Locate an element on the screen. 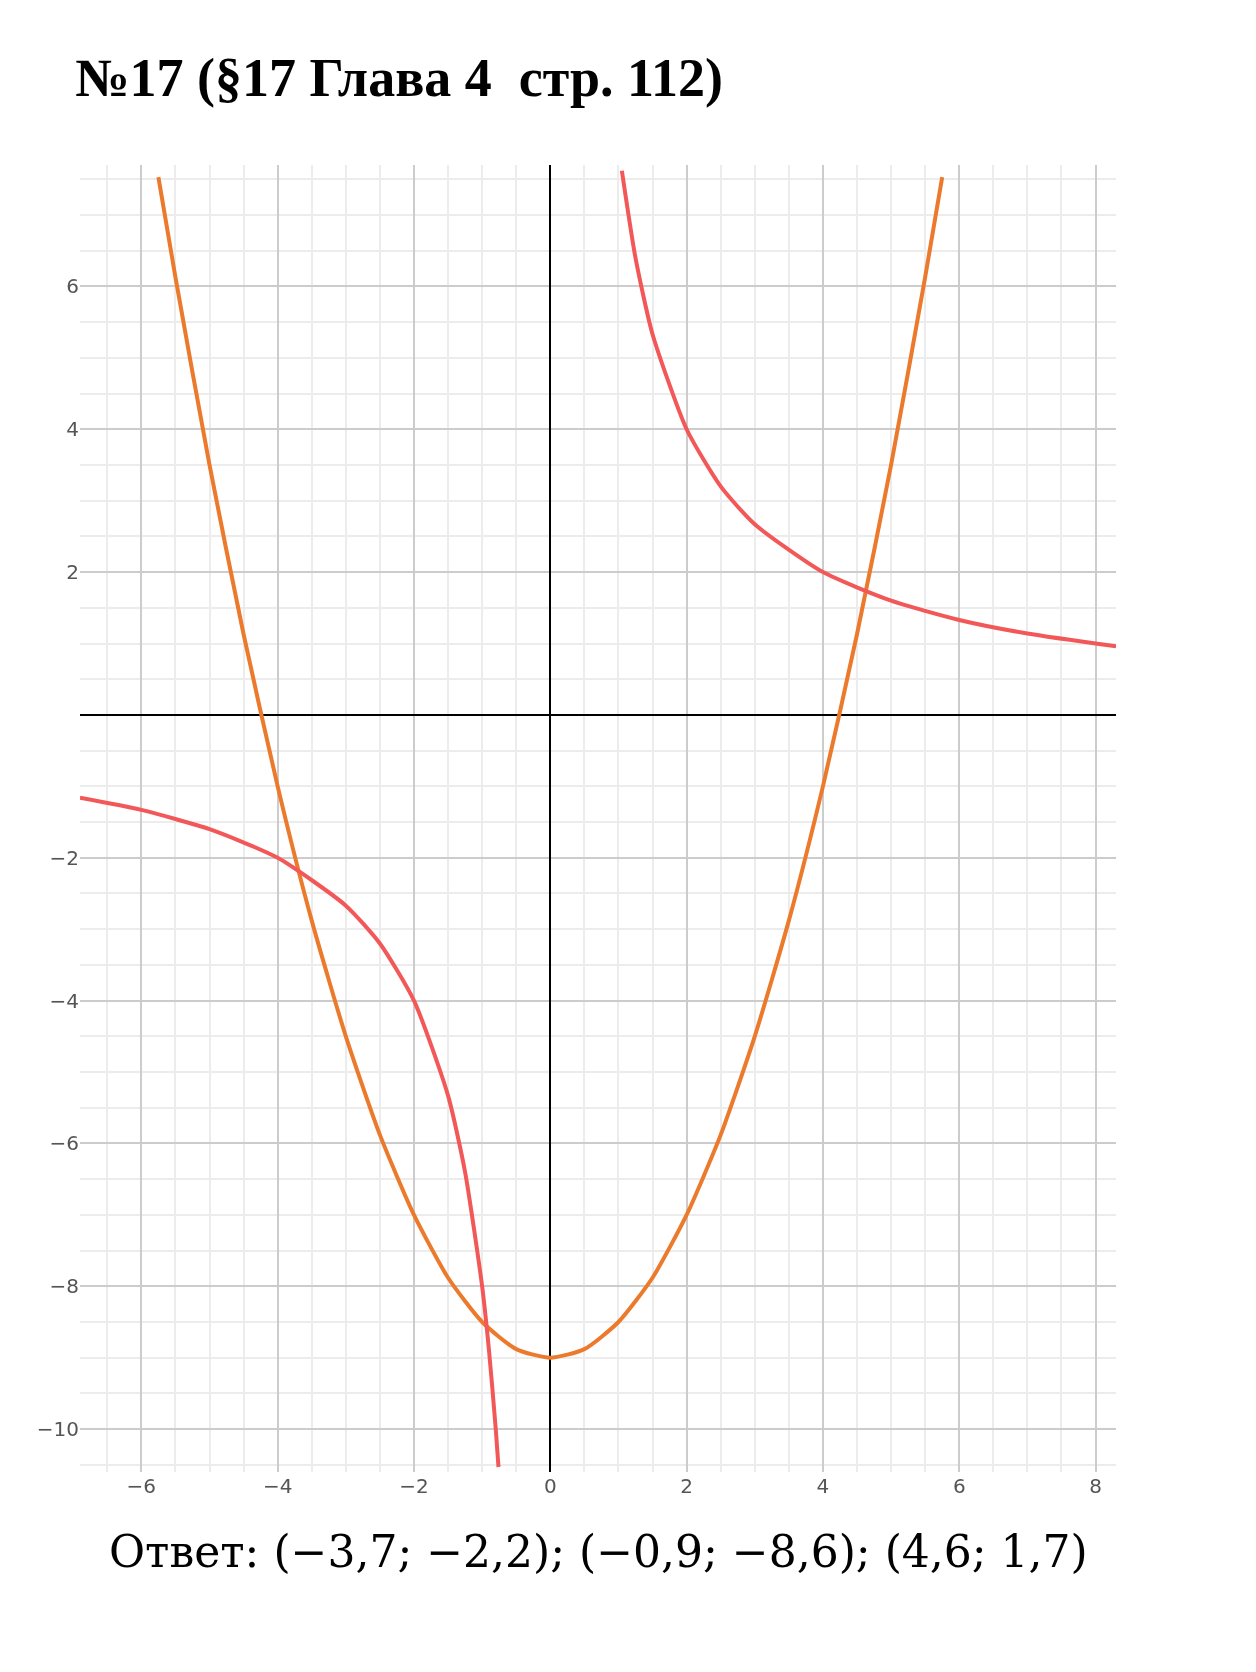  y-tick-label: −10 is located at coordinates (57, 1429).